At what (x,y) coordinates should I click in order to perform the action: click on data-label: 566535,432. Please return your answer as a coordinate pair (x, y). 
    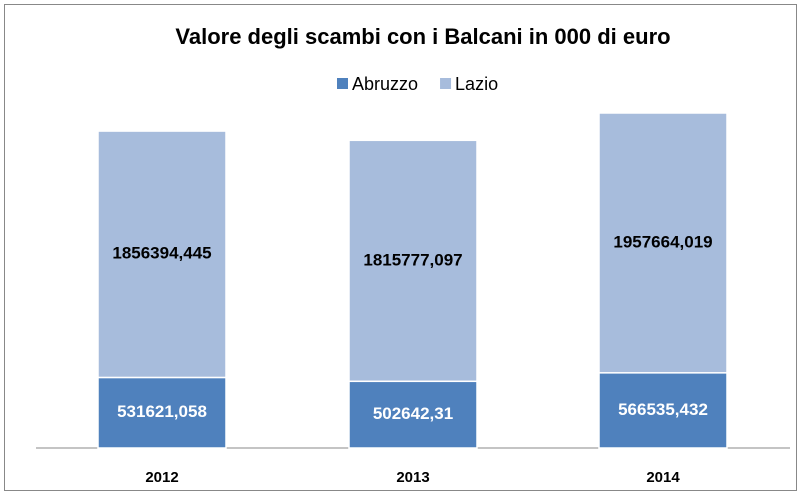
    Looking at the image, I should click on (663, 409).